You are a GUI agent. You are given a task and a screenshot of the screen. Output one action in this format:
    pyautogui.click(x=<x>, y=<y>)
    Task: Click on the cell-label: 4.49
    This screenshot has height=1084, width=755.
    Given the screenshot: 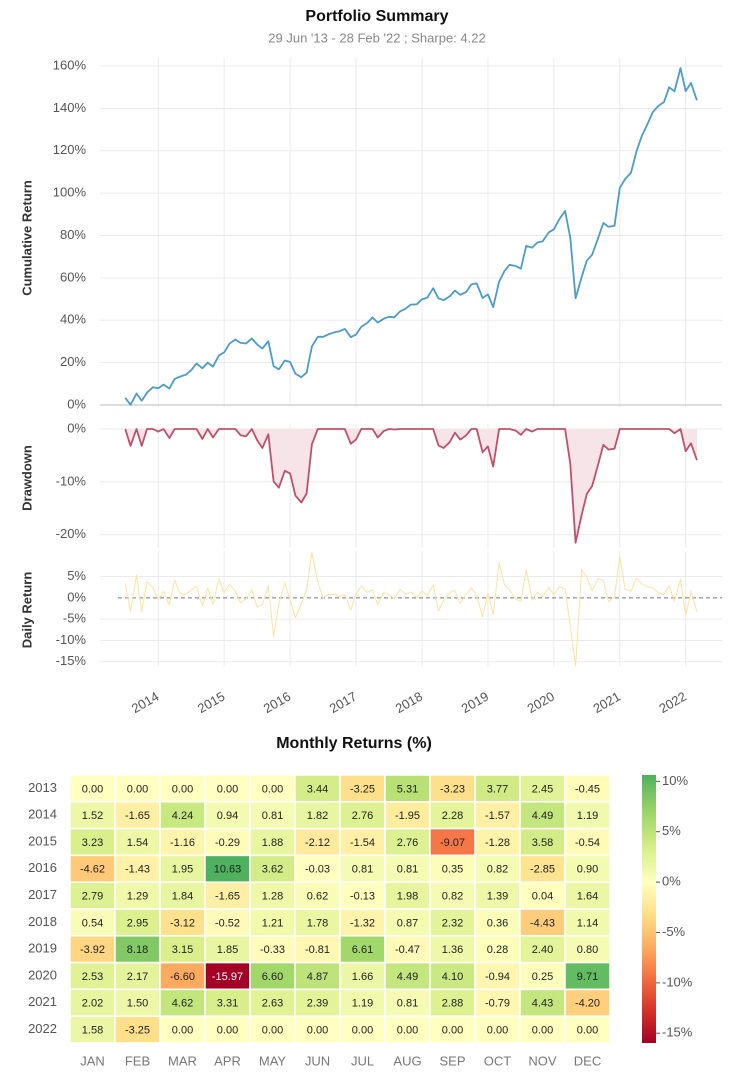 What is the action you would take?
    pyautogui.click(x=542, y=816)
    